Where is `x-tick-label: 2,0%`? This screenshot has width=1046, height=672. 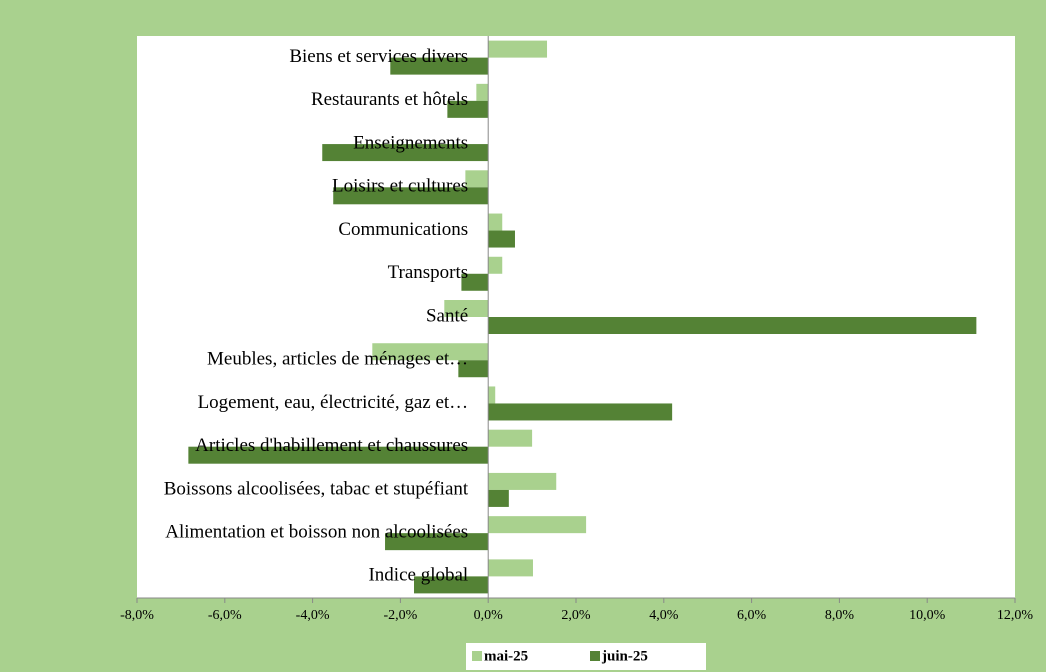
x-tick-label: 2,0% is located at coordinates (576, 615).